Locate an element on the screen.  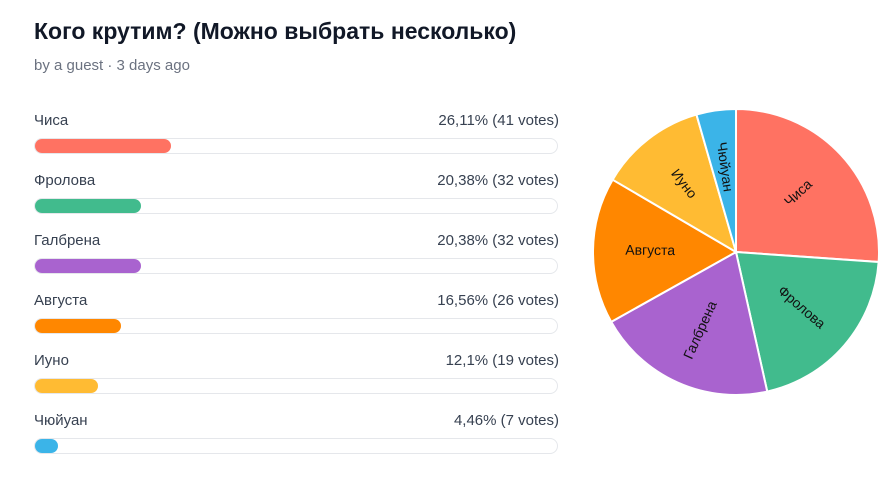
option-result: 12,1% (19 votes) is located at coordinates (502, 360).